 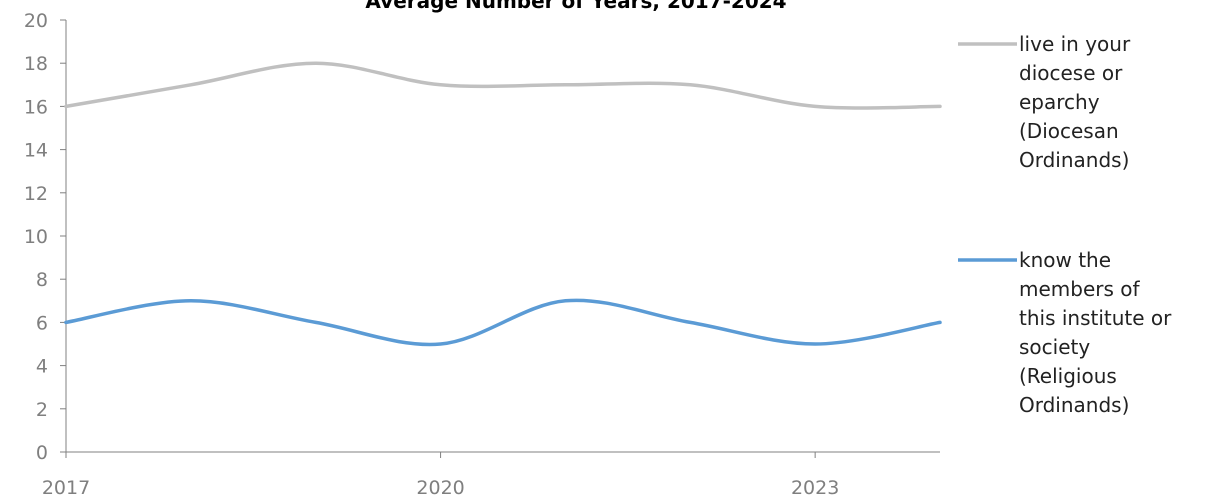 I want to click on y-tick-label: 4, so click(x=42, y=367).